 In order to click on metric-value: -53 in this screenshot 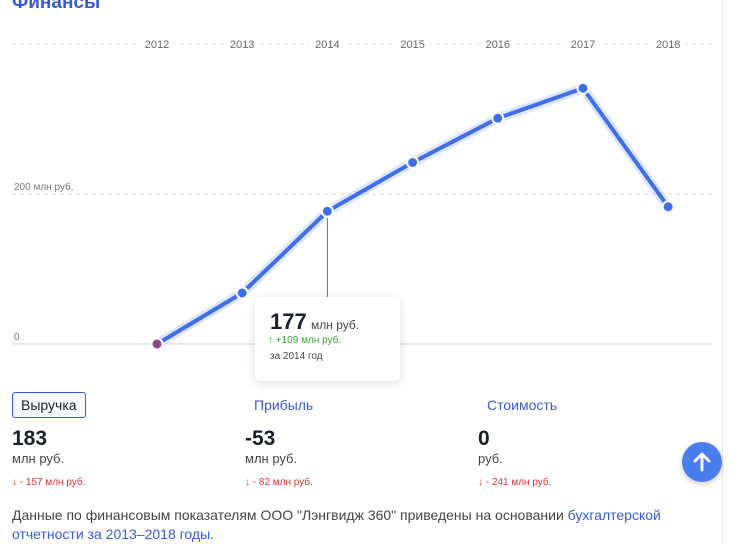, I will do `click(260, 438)`.